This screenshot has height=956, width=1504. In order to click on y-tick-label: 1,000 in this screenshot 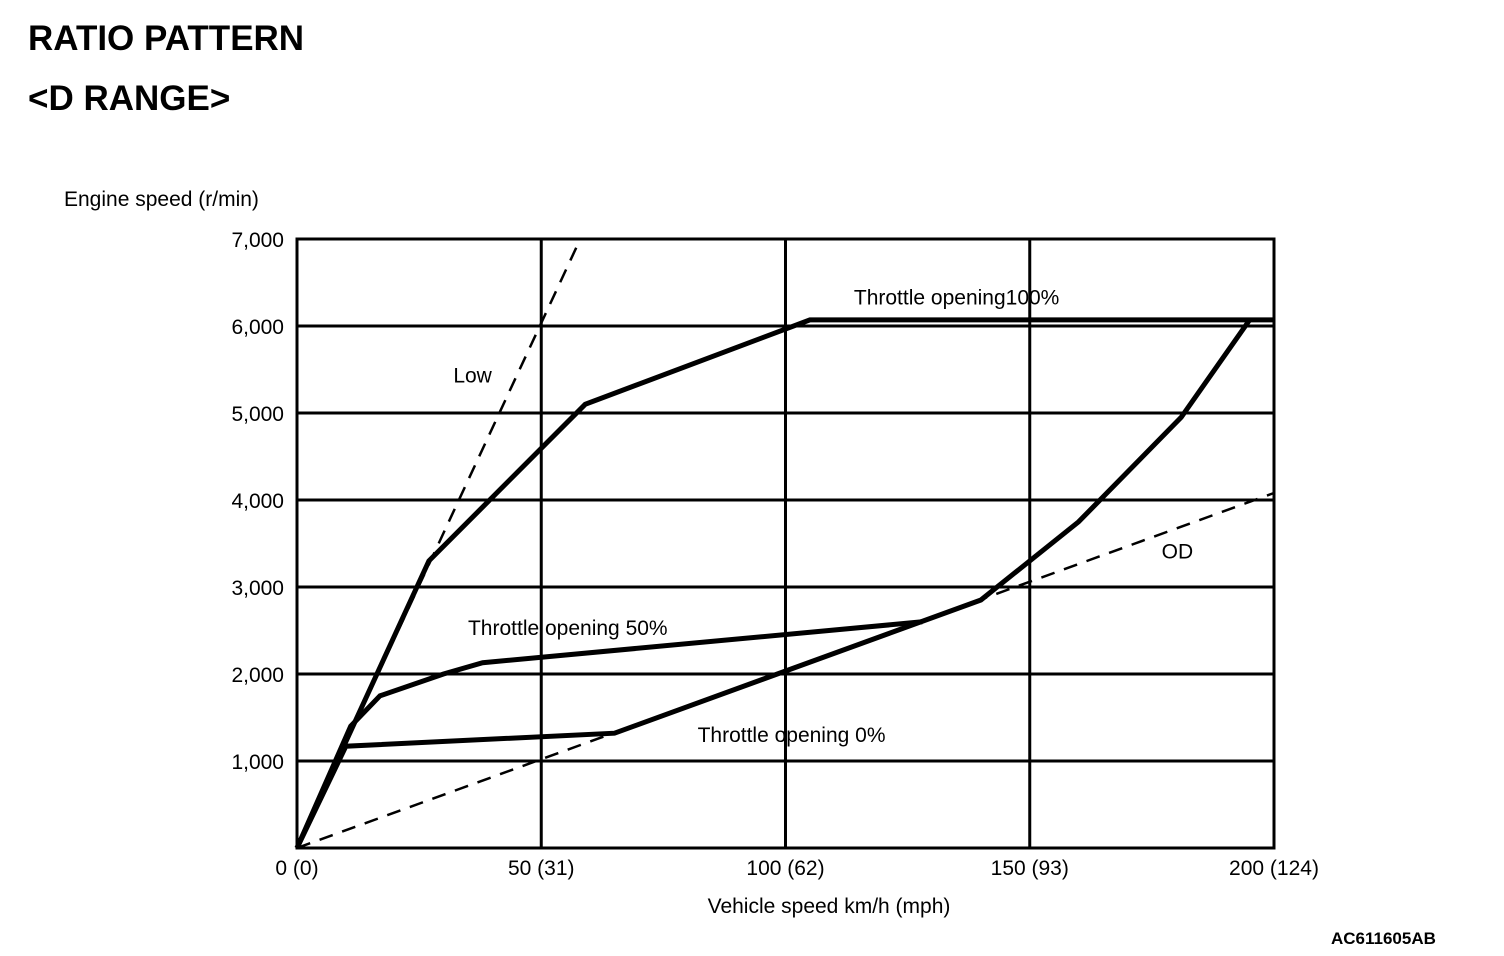, I will do `click(257, 762)`.